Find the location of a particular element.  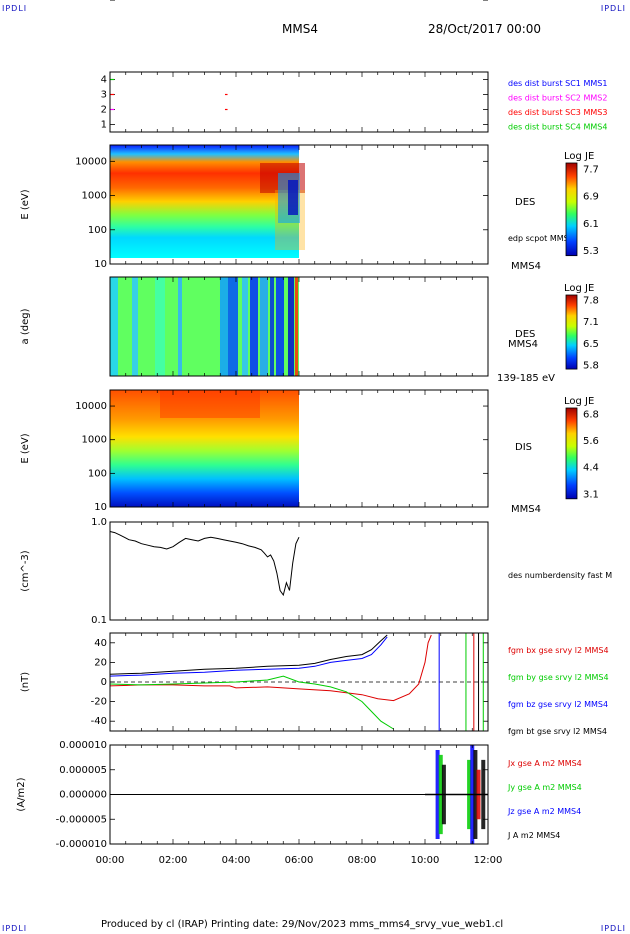

x-tick-label: 08:00 is located at coordinates (362, 860).